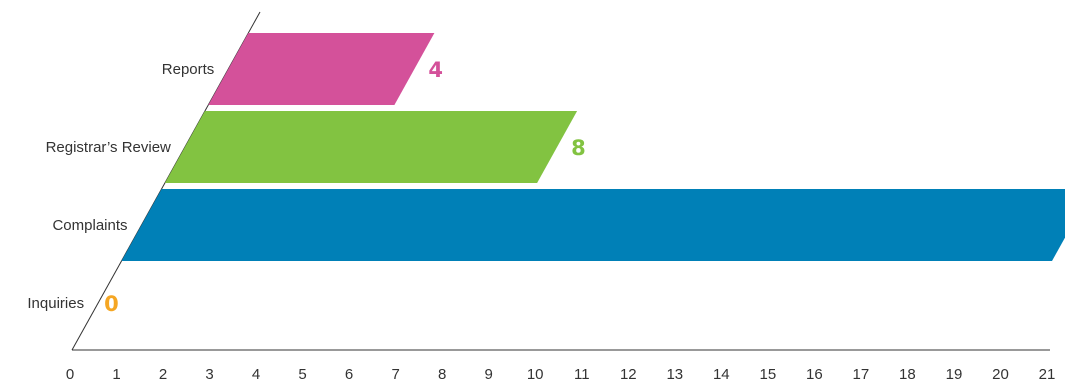 This screenshot has width=1065, height=385. What do you see at coordinates (561, 374) in the screenshot?
I see `x-tick-labels: 0 1 2 3 4 5 6 7 8 9 10 11 12 13 14 15 16 17 18 19 20 21` at bounding box center [561, 374].